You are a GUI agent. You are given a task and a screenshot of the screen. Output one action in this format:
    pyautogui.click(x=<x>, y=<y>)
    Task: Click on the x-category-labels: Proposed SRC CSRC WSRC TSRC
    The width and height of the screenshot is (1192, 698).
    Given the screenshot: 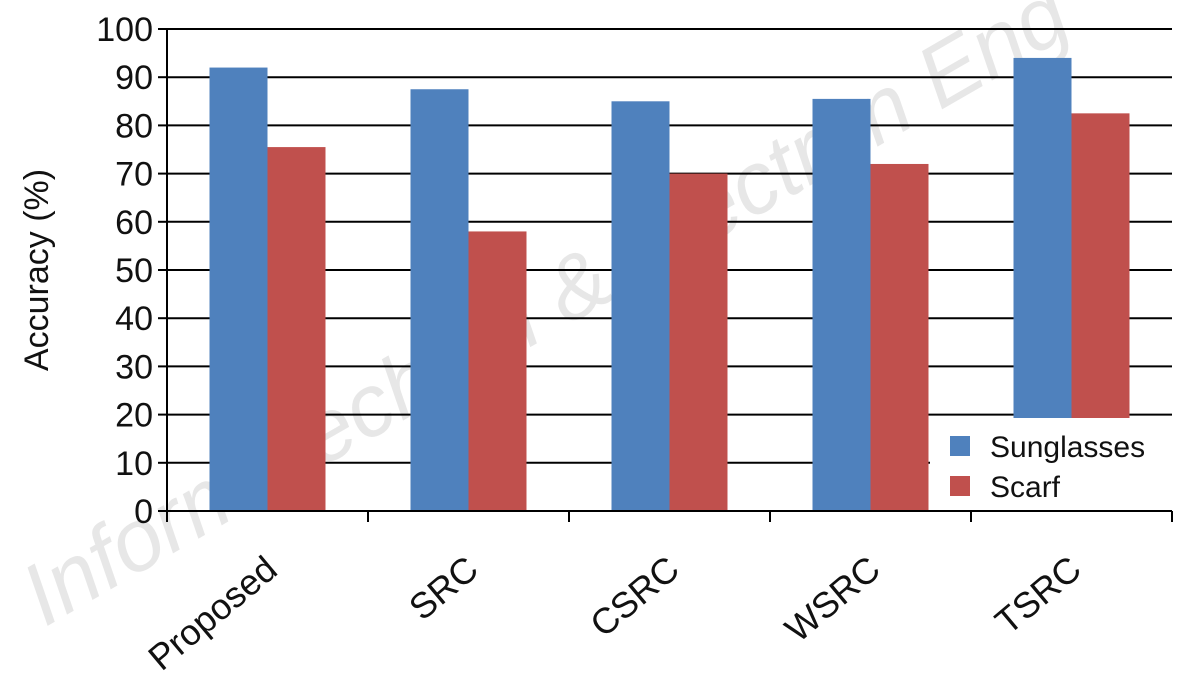 What is the action you would take?
    pyautogui.click(x=614, y=613)
    